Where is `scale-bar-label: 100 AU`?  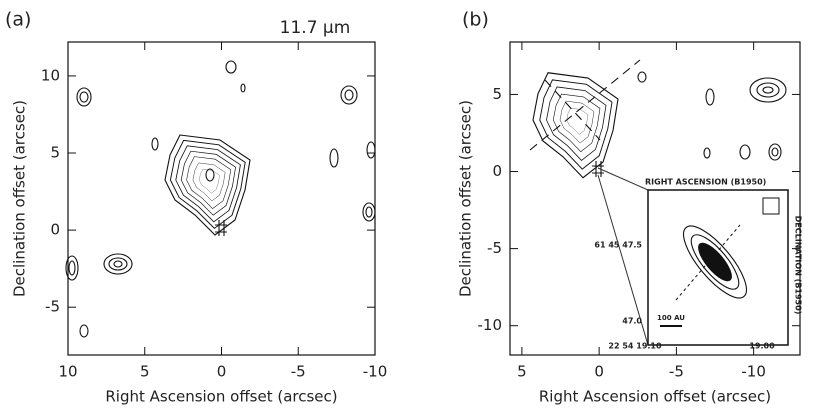
scale-bar-label: 100 AU is located at coordinates (671, 318).